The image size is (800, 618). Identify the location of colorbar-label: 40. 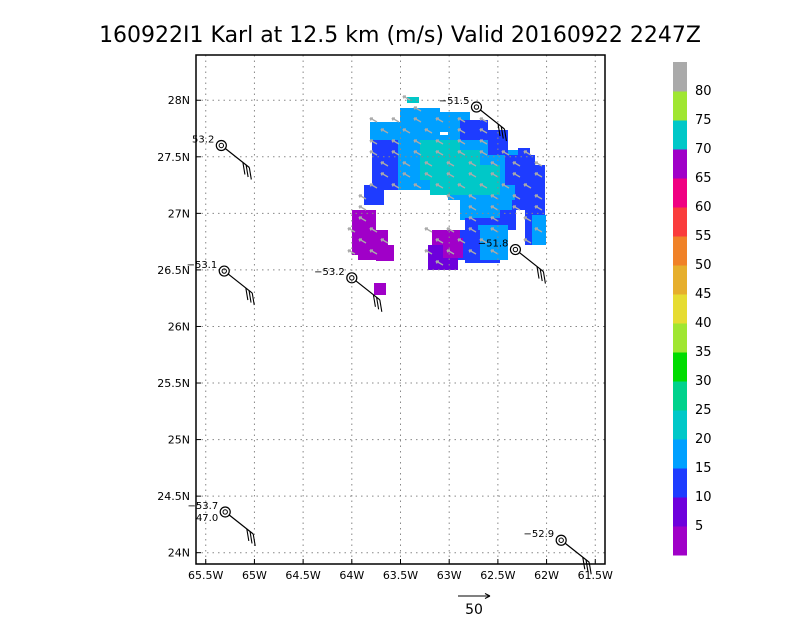
(703, 323).